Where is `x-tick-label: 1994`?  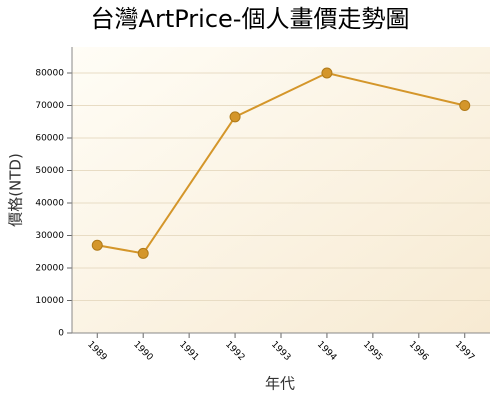 x-tick-label: 1994 is located at coordinates (326, 351).